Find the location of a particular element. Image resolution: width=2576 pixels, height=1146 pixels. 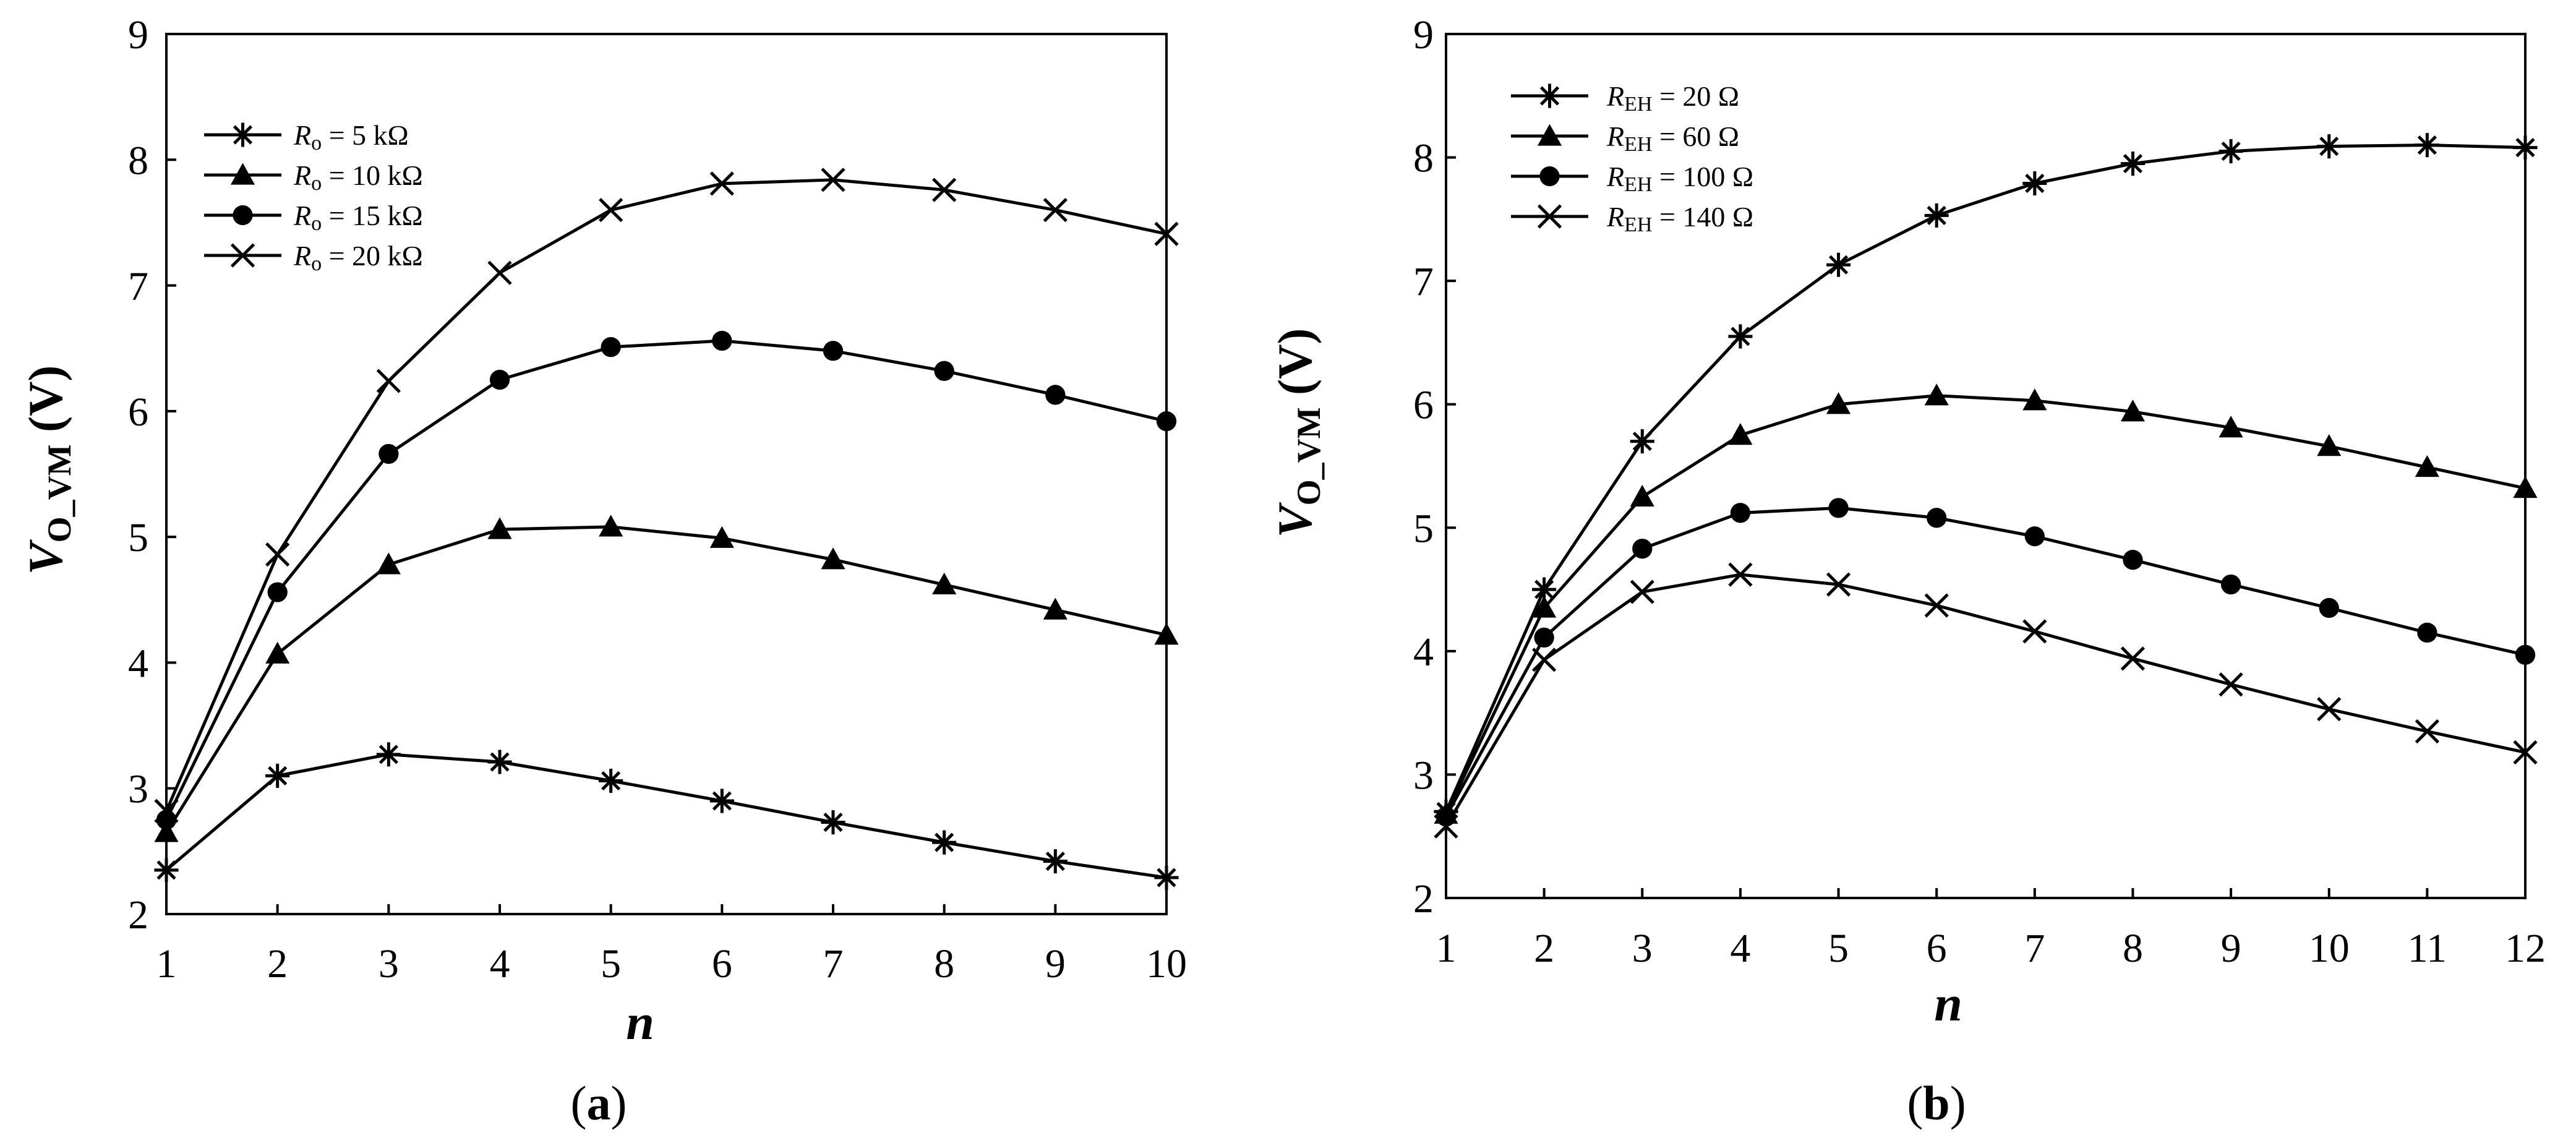

panel-b-legend-value: = 140 Ω is located at coordinates (1702, 217).